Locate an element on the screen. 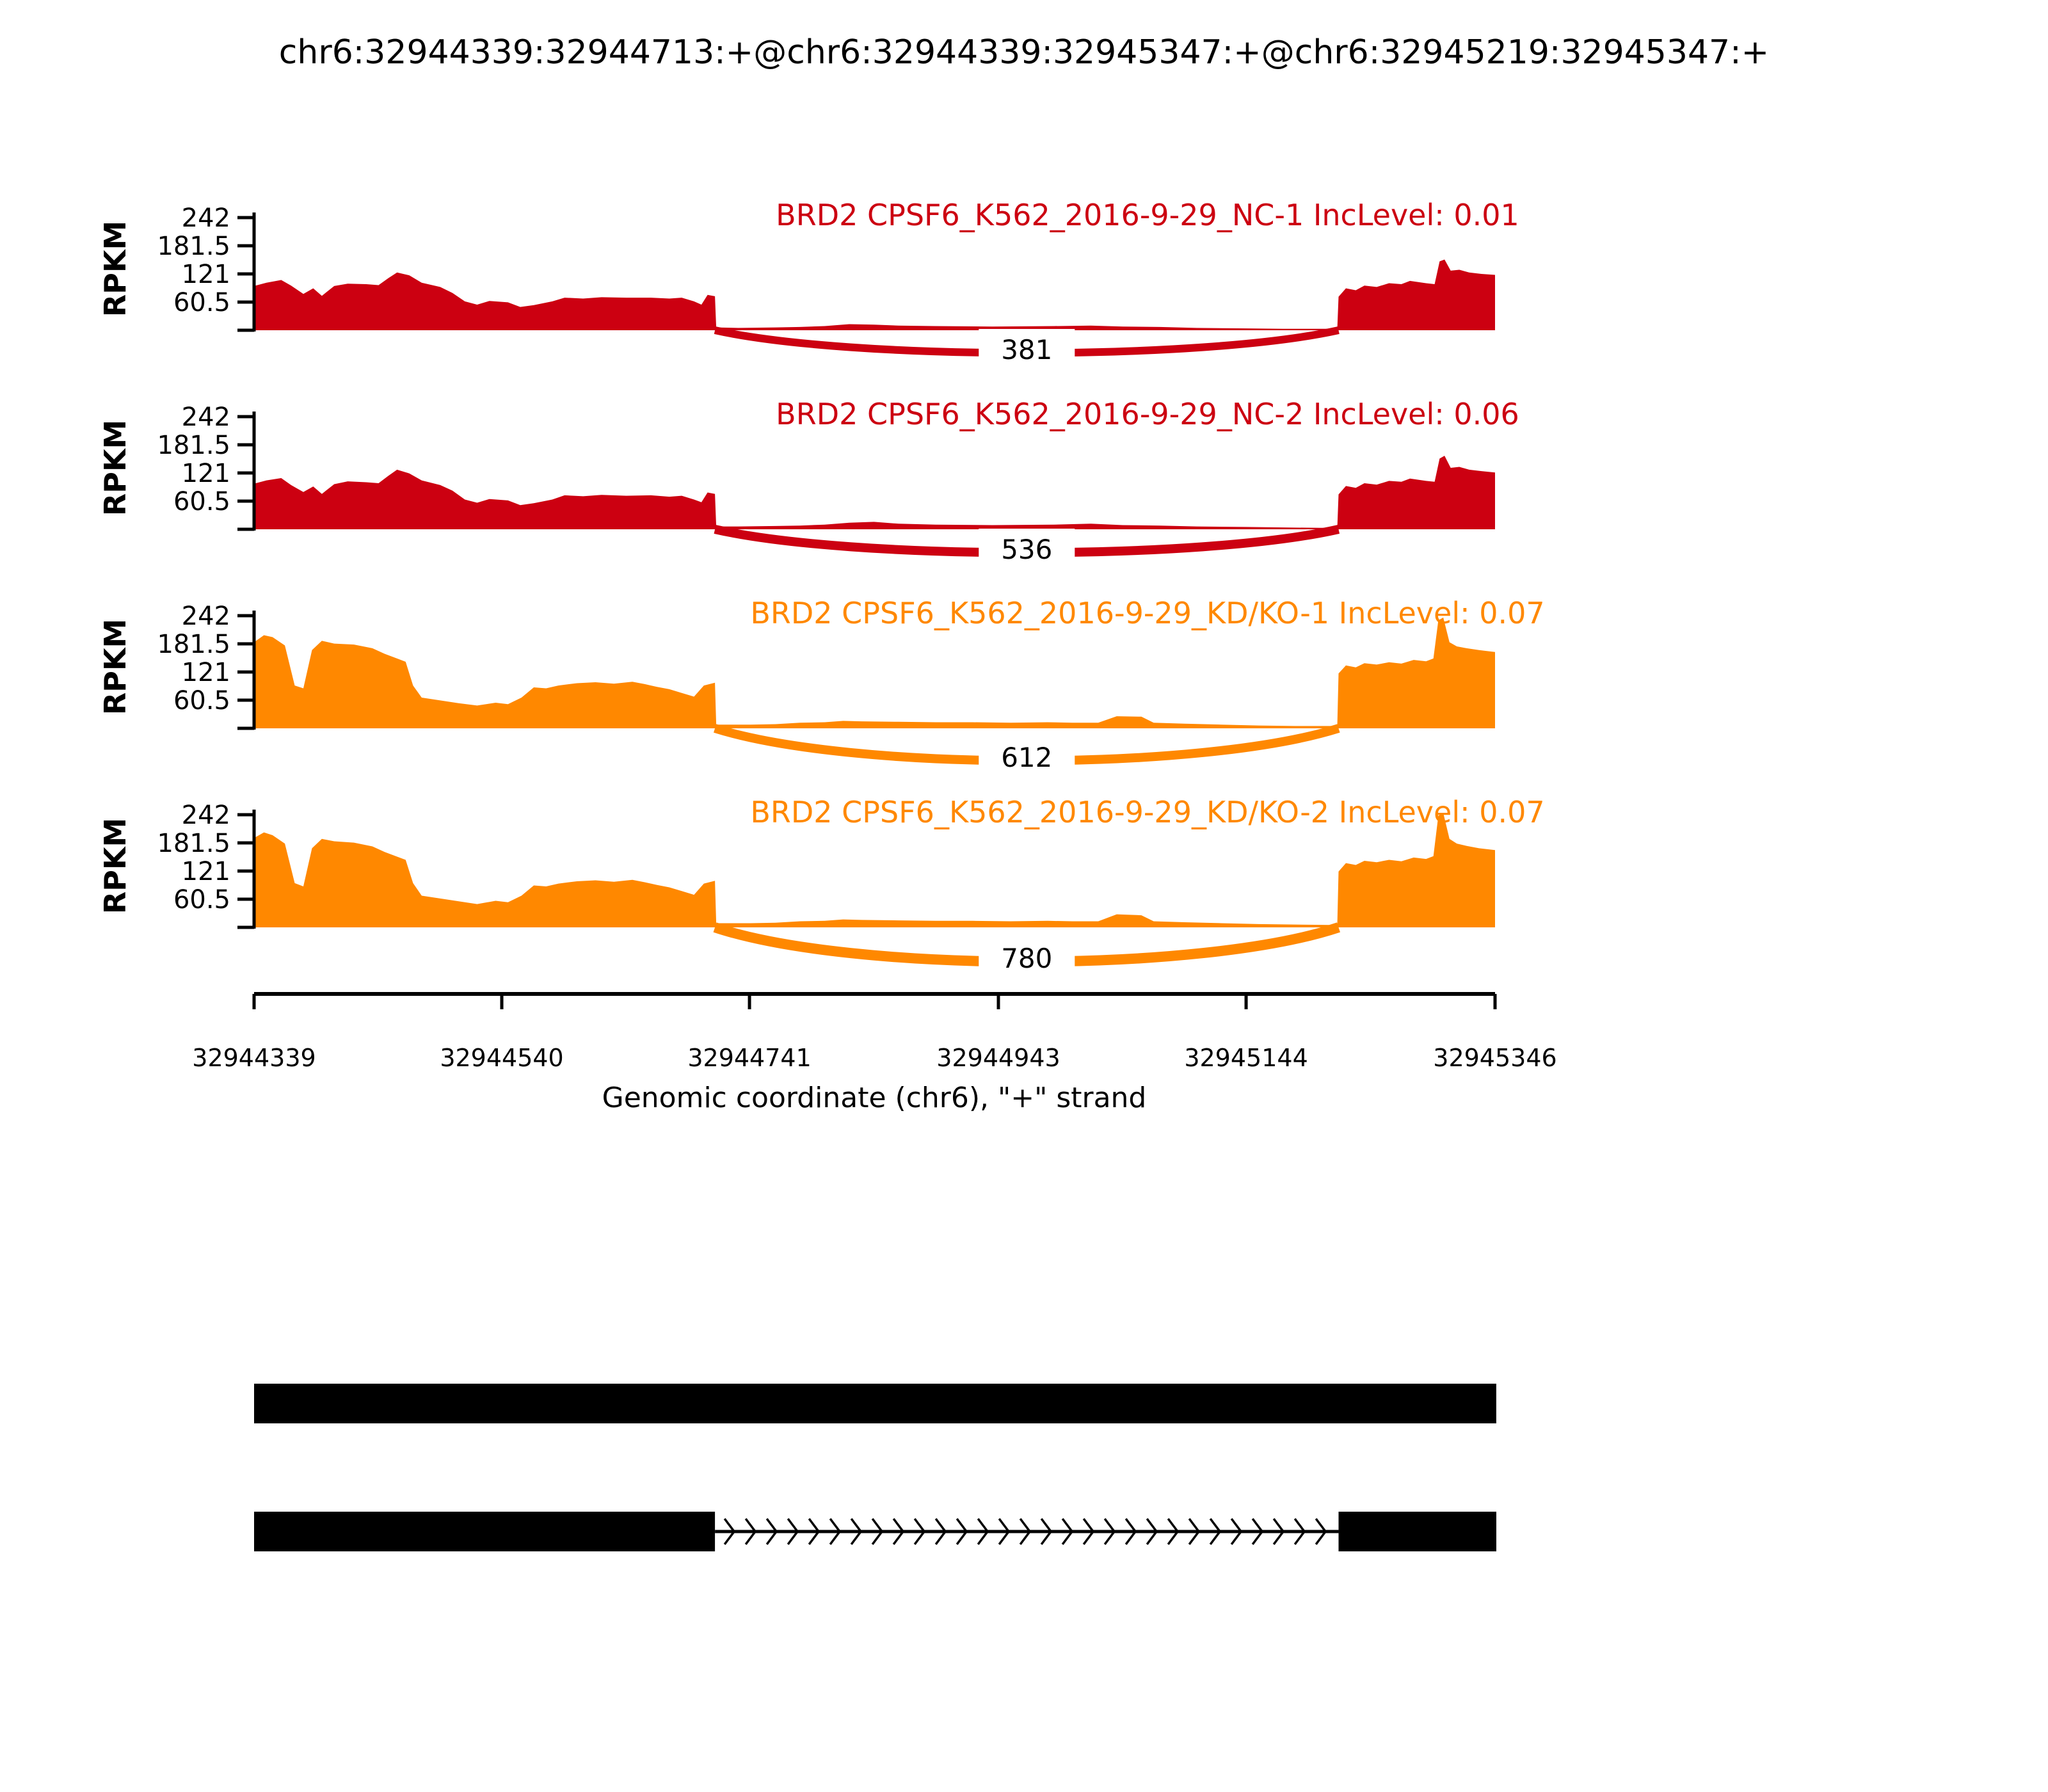 This screenshot has width=2048, height=1792. isoform-skipping is located at coordinates (875, 1531).